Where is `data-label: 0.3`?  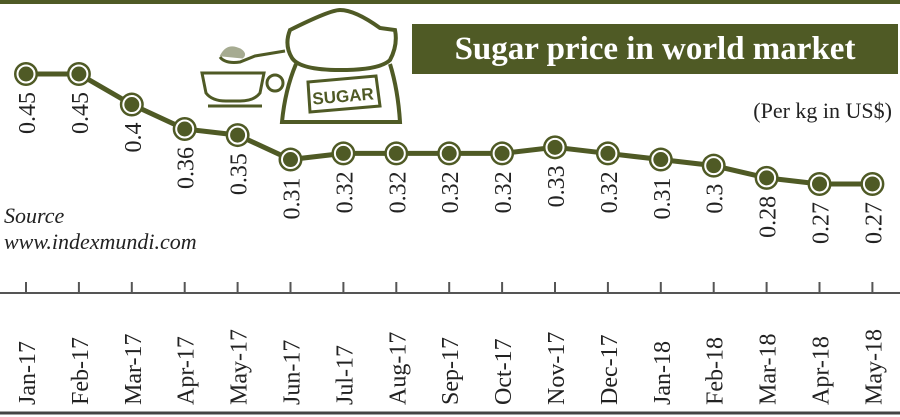 data-label: 0.3 is located at coordinates (716, 199).